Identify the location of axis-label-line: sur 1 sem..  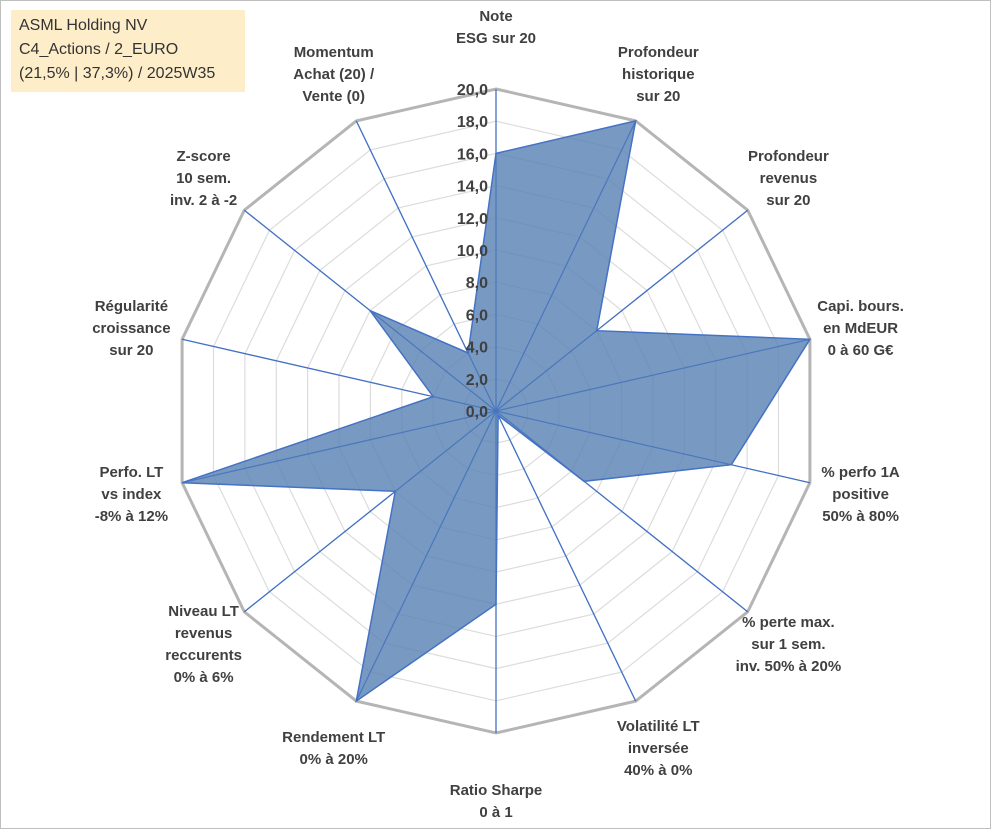
(788, 644).